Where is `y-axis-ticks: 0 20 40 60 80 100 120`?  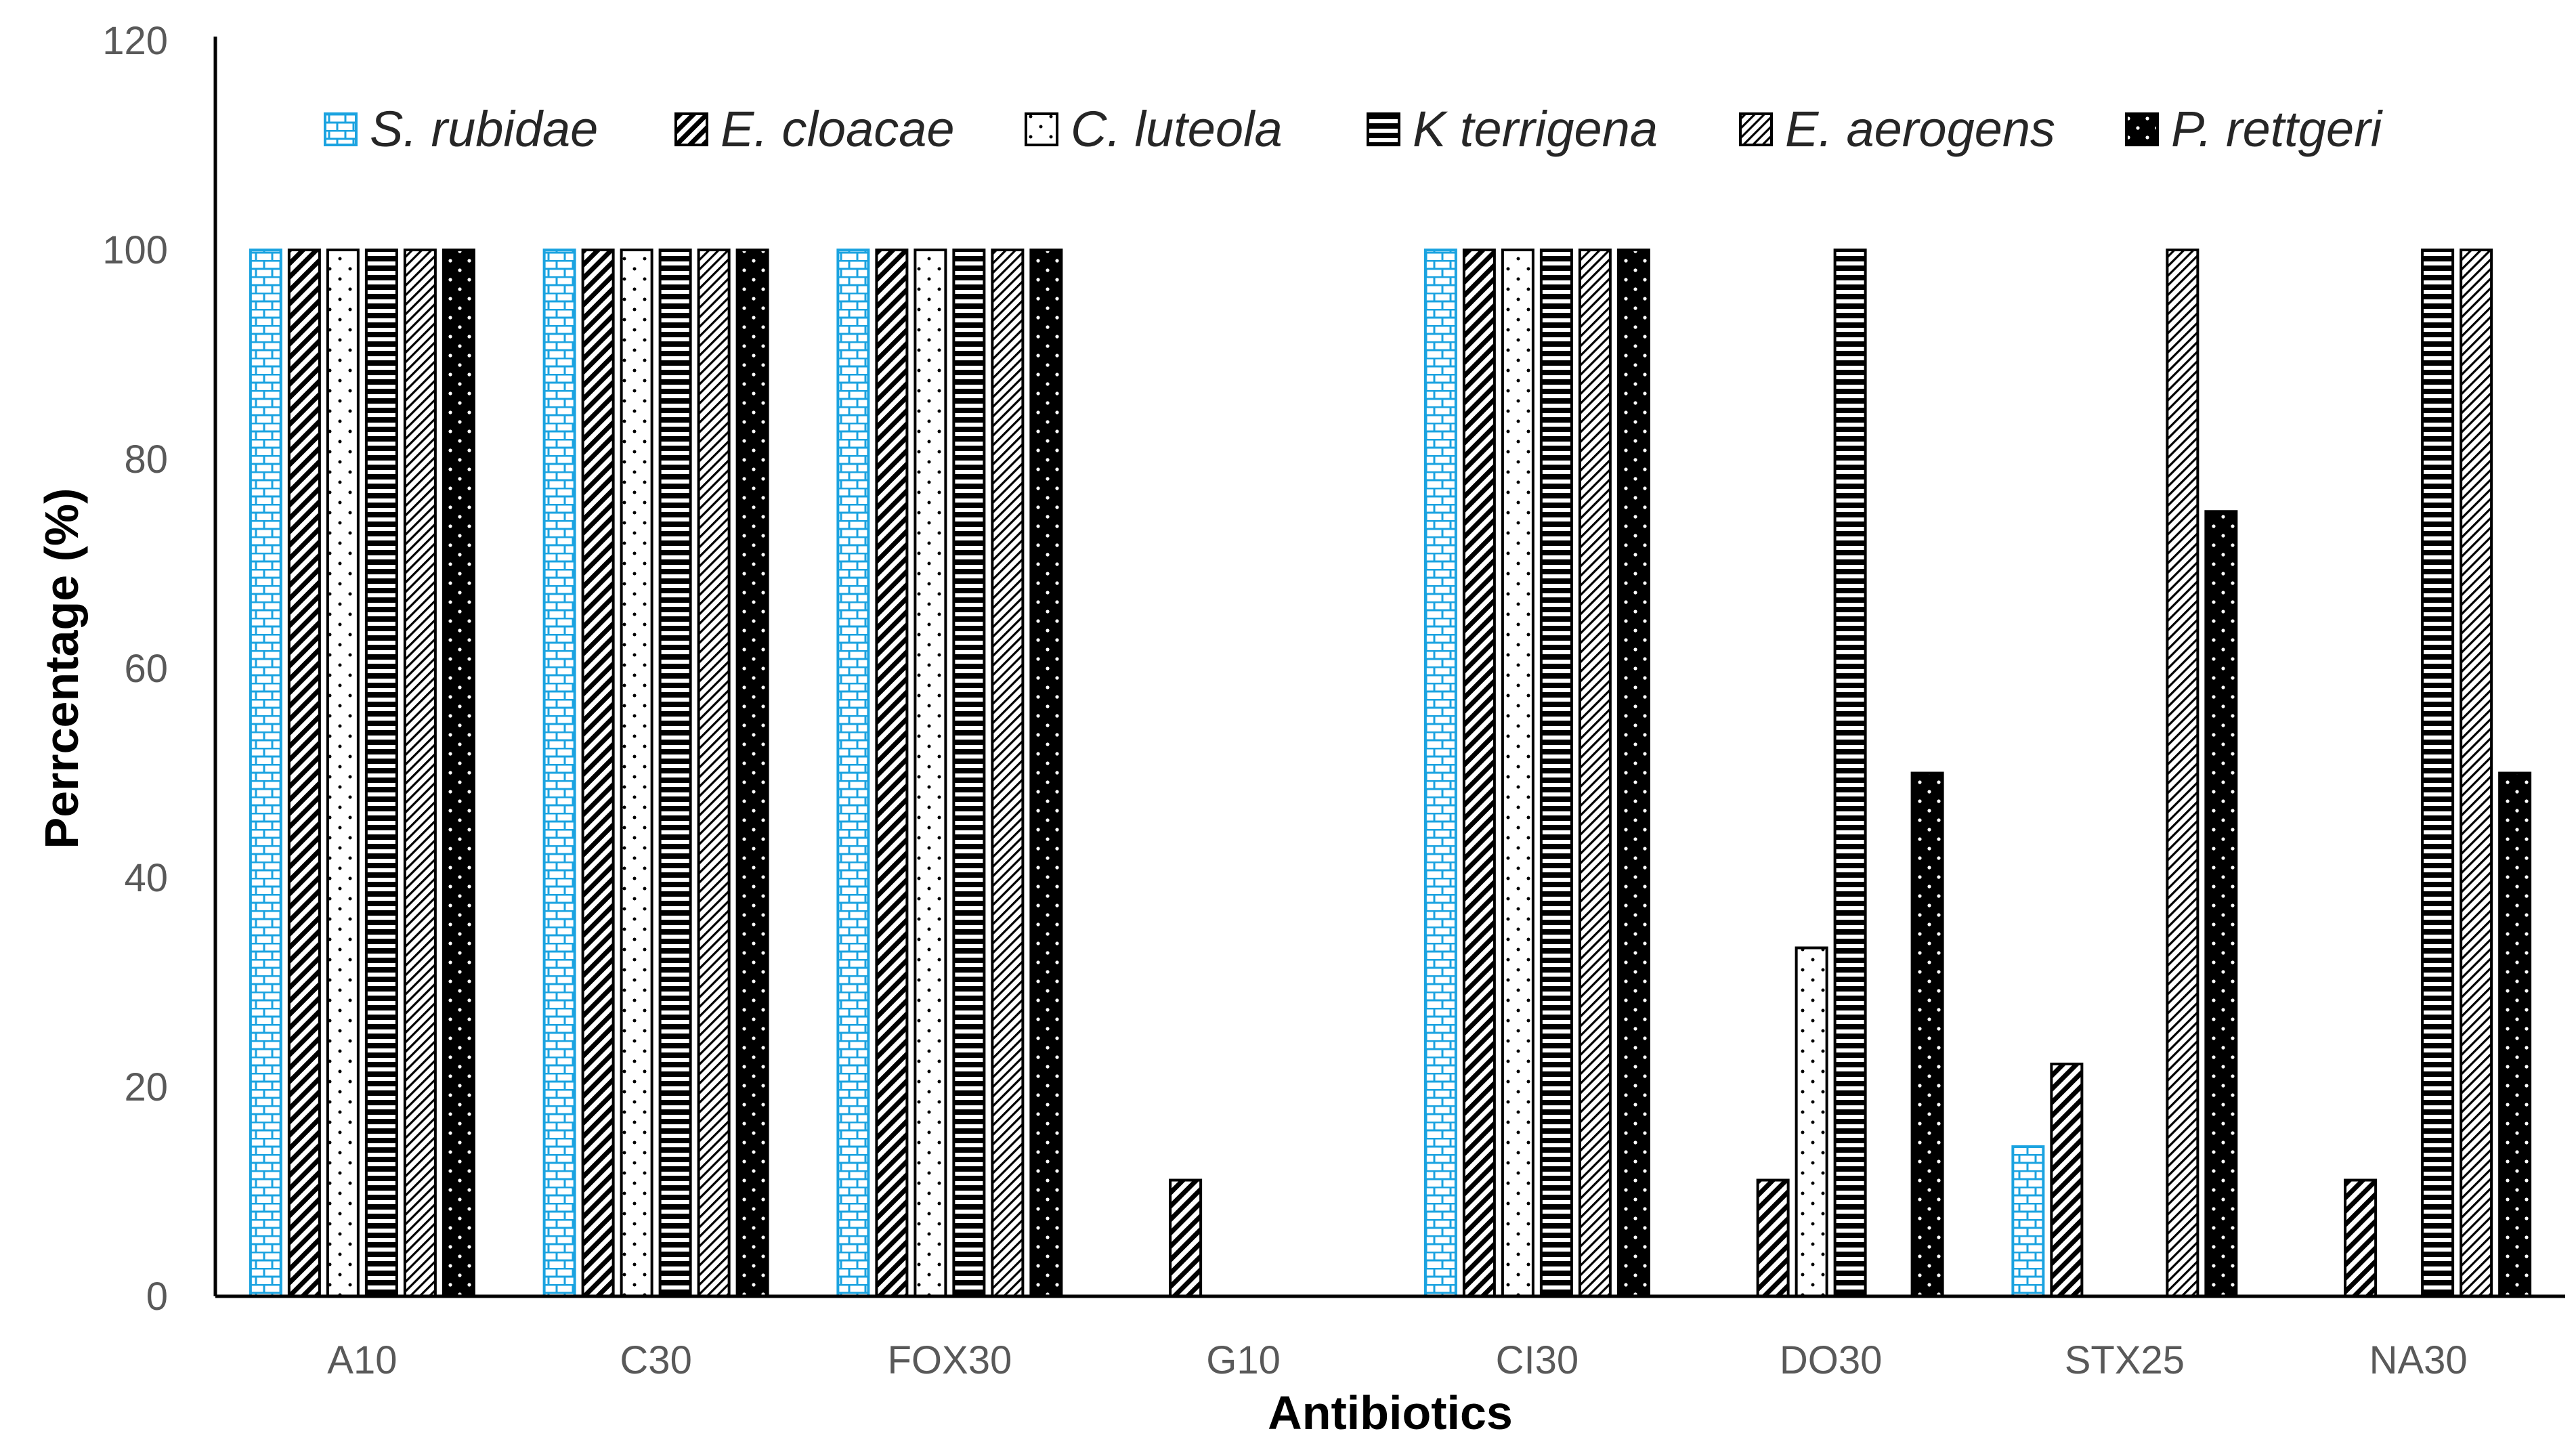
y-axis-ticks: 0 20 40 60 80 100 120 is located at coordinates (135, 669).